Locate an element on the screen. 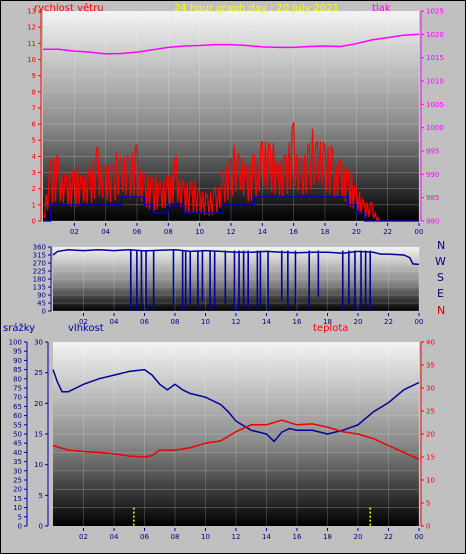 This screenshot has width=466, height=554. top-xtick-label-12: 12 is located at coordinates (231, 232).